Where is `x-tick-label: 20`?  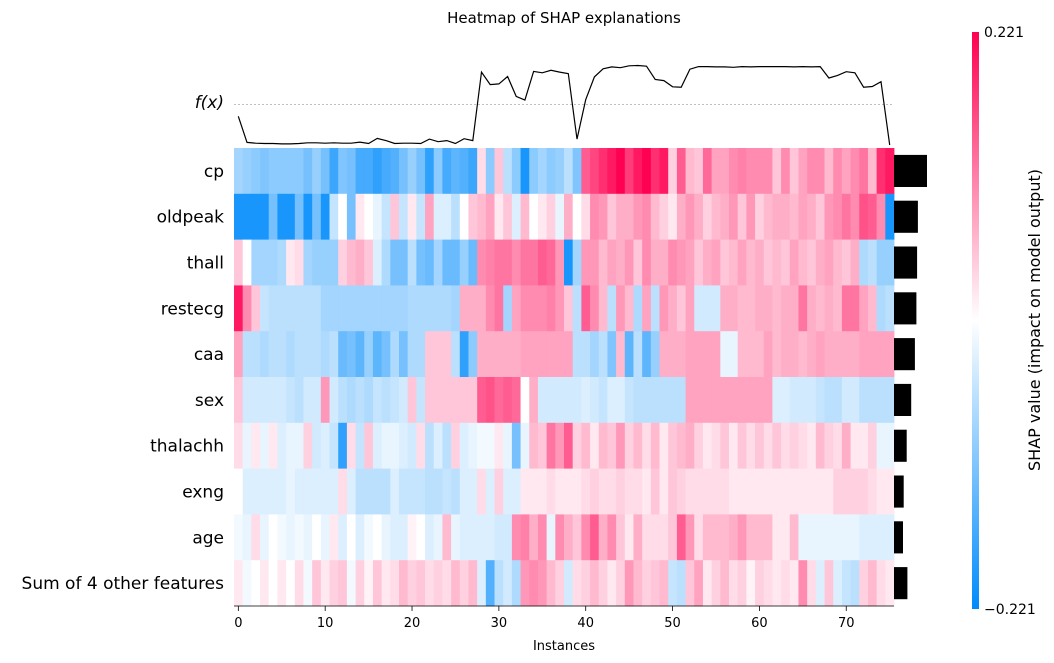
x-tick-label: 20 is located at coordinates (412, 623).